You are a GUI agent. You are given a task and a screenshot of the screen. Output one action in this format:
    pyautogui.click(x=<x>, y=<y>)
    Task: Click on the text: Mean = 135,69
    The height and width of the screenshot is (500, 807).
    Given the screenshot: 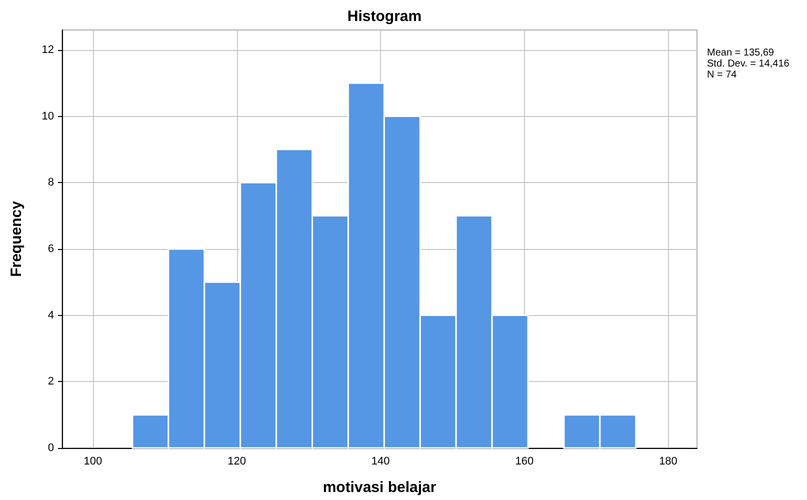 What is the action you would take?
    pyautogui.click(x=740, y=53)
    